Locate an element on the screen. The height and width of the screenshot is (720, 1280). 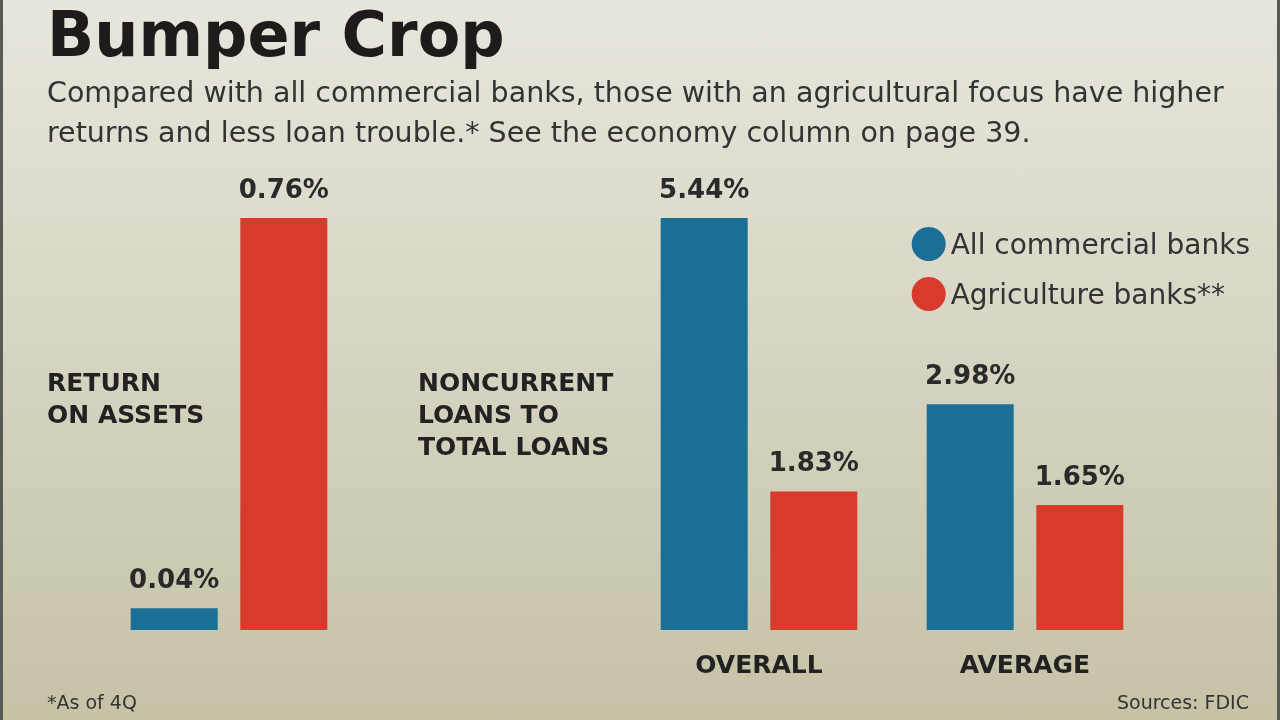
legend-label: Agriculture banks** is located at coordinates (1088, 294).